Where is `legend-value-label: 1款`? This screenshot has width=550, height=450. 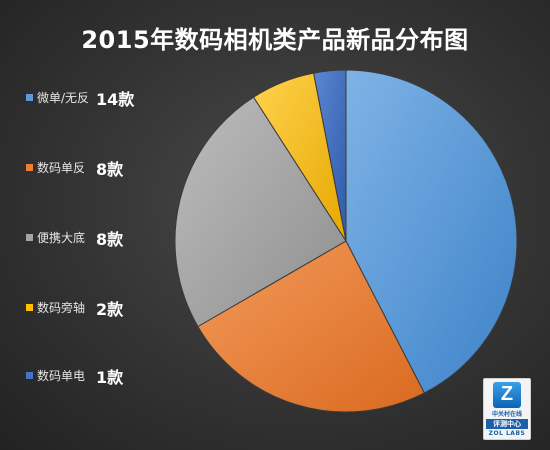
legend-value-label: 1款 is located at coordinates (110, 377).